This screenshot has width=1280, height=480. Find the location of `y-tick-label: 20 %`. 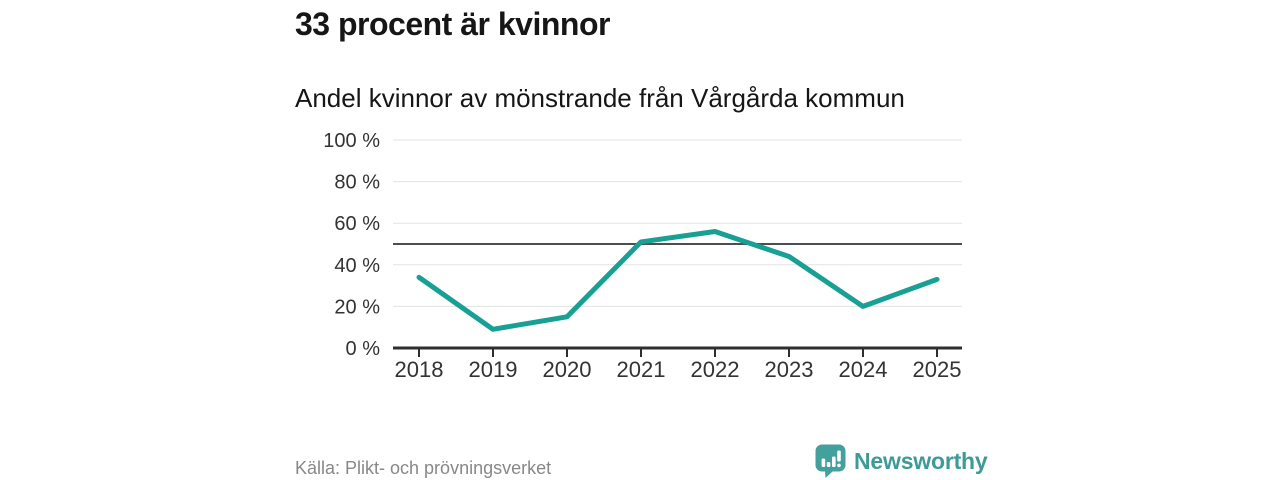

y-tick-label: 20 % is located at coordinates (357, 307).